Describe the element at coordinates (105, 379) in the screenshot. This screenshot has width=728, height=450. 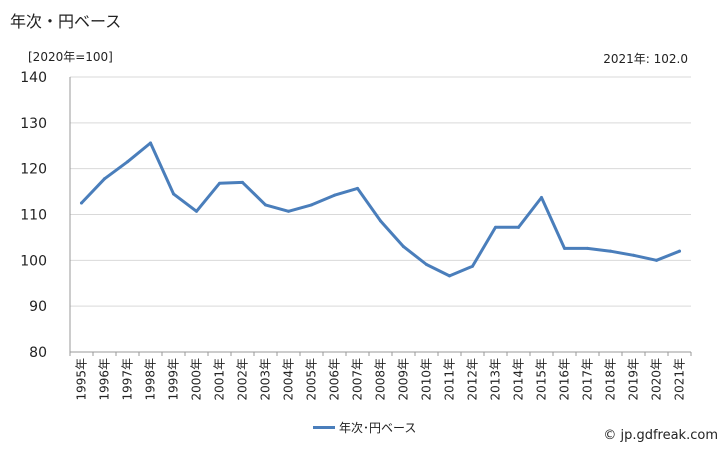
I see `x-tick-label: 1996年` at that location.